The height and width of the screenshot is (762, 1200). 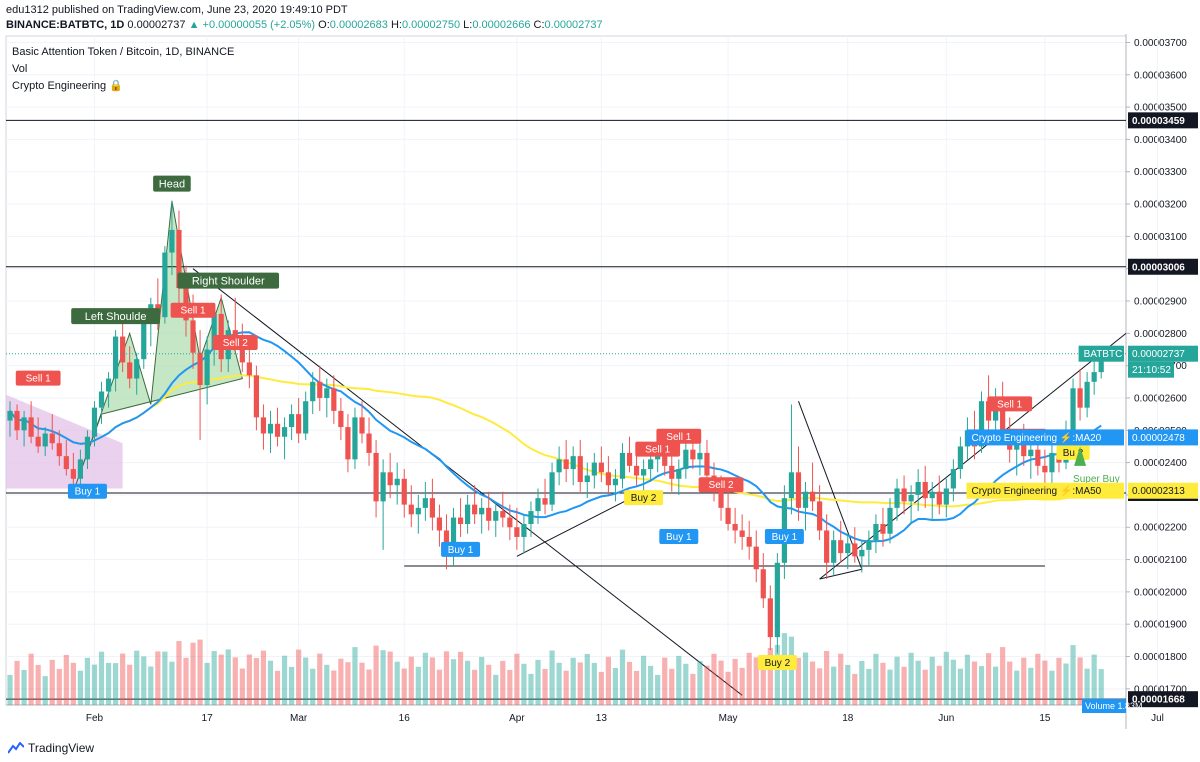 What do you see at coordinates (65, 25) in the screenshot?
I see `symbol-label: BINANCE:BATBTC, 1D` at bounding box center [65, 25].